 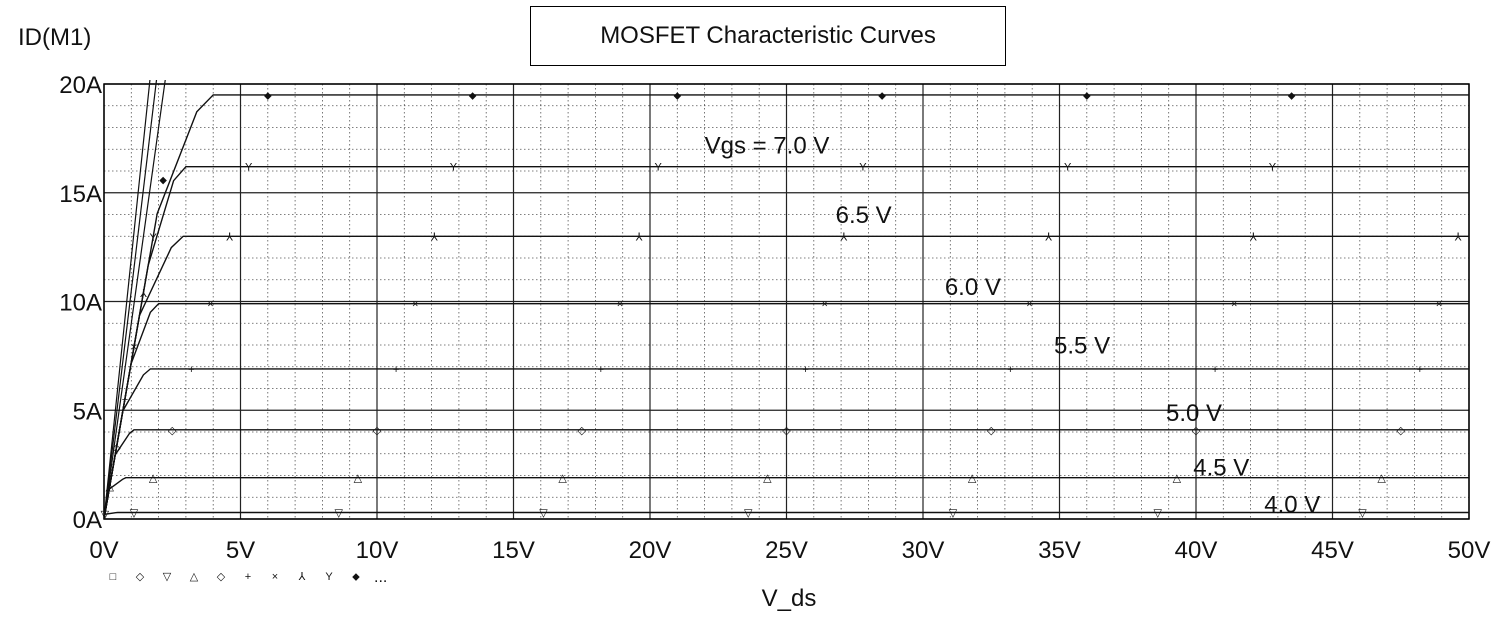 I want to click on curve-label: 4.0 V, so click(x=1292, y=504).